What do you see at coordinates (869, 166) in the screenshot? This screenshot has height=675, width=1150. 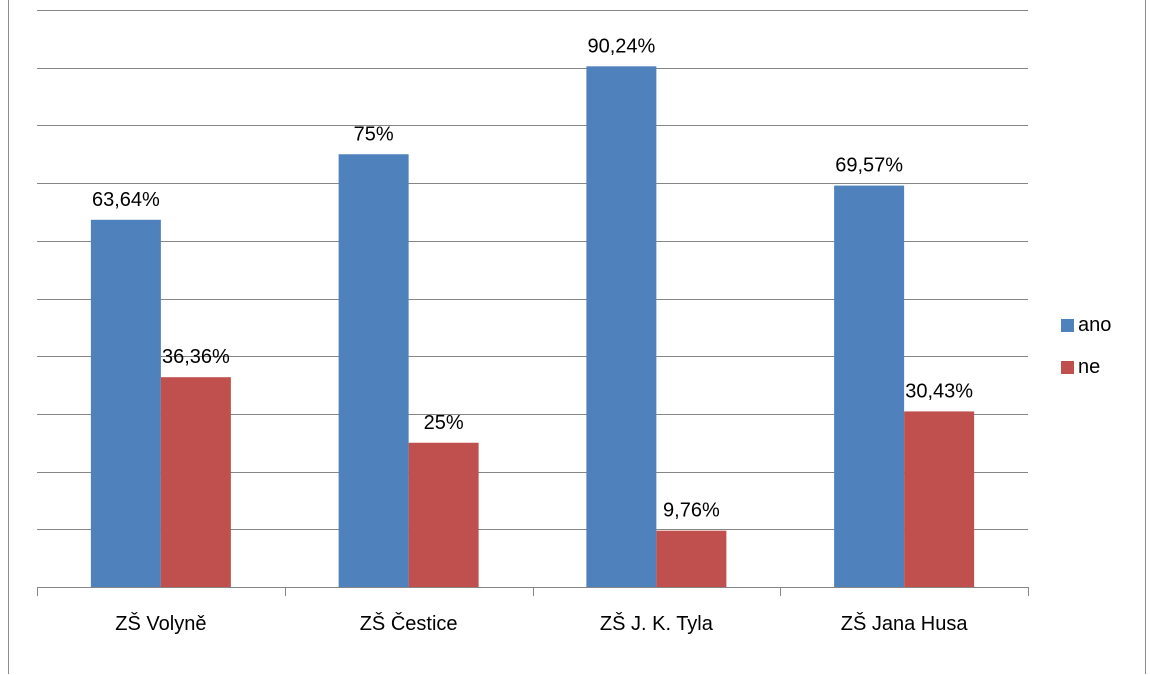 I see `data-label-ano: 69,57%` at bounding box center [869, 166].